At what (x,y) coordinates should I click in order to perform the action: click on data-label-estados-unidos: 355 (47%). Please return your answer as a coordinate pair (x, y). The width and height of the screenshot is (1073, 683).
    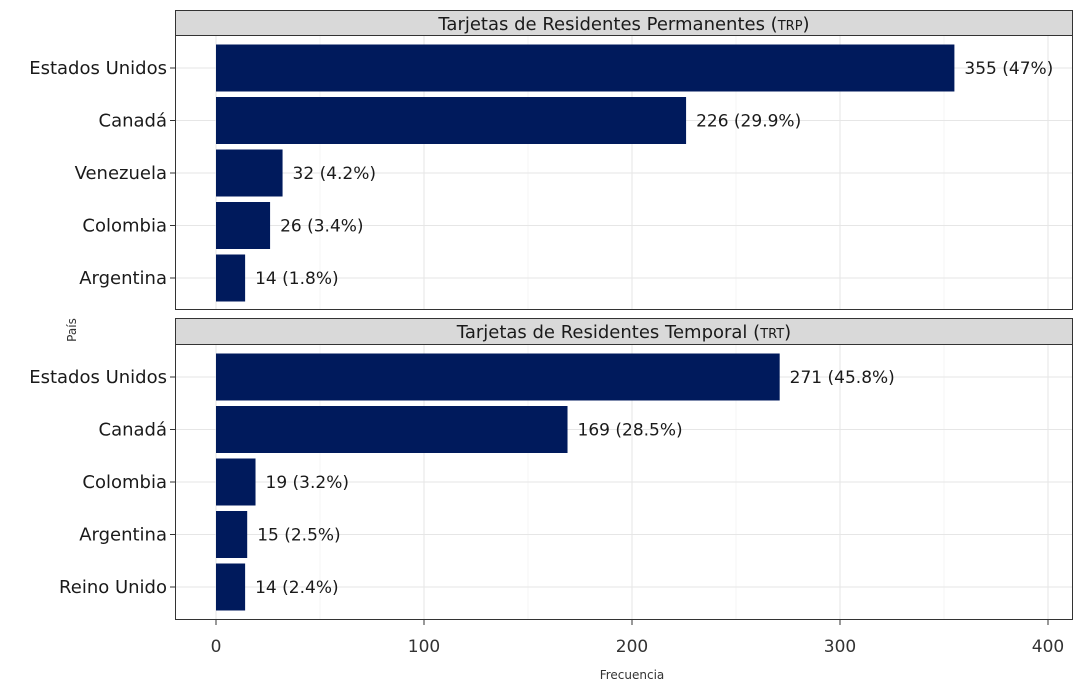
    Looking at the image, I should click on (1008, 69).